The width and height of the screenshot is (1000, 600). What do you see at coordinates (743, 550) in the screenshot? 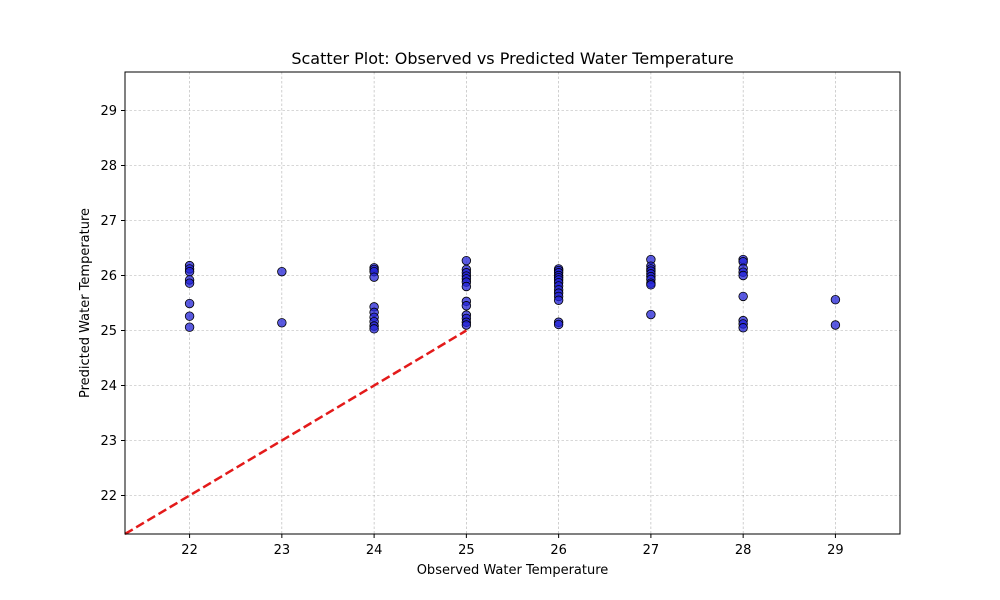
I see `x-tick-label: 28` at bounding box center [743, 550].